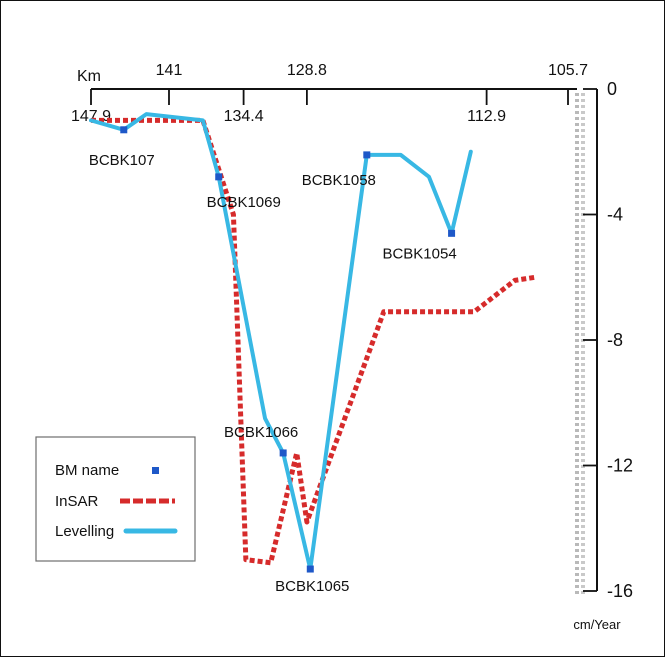 This screenshot has height=658, width=665. I want to click on secondary-tick-label-2: 112.9, so click(486, 116).